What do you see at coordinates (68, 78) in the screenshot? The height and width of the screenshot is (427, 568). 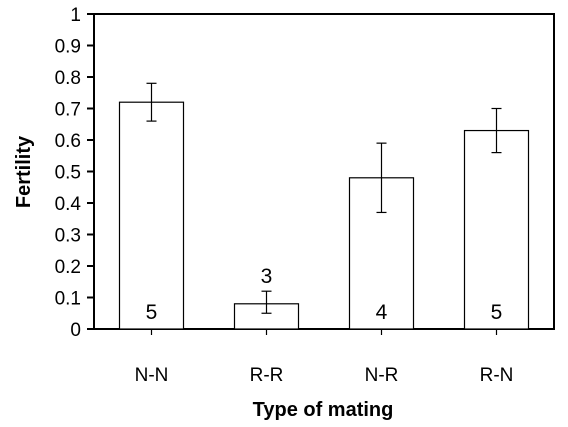 I see `y-tick-label: 0.8` at bounding box center [68, 78].